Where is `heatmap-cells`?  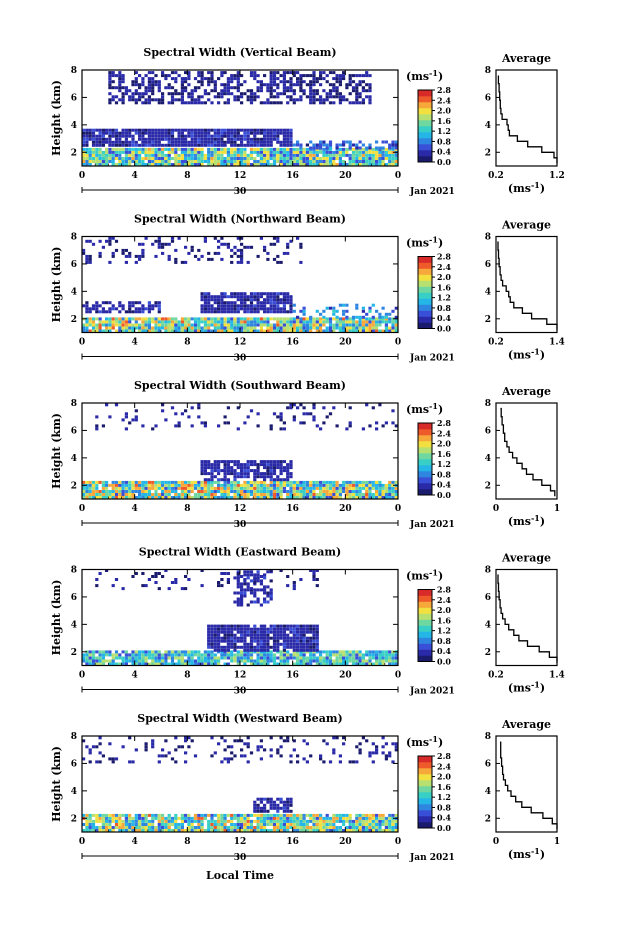 heatmap-cells is located at coordinates (240, 118).